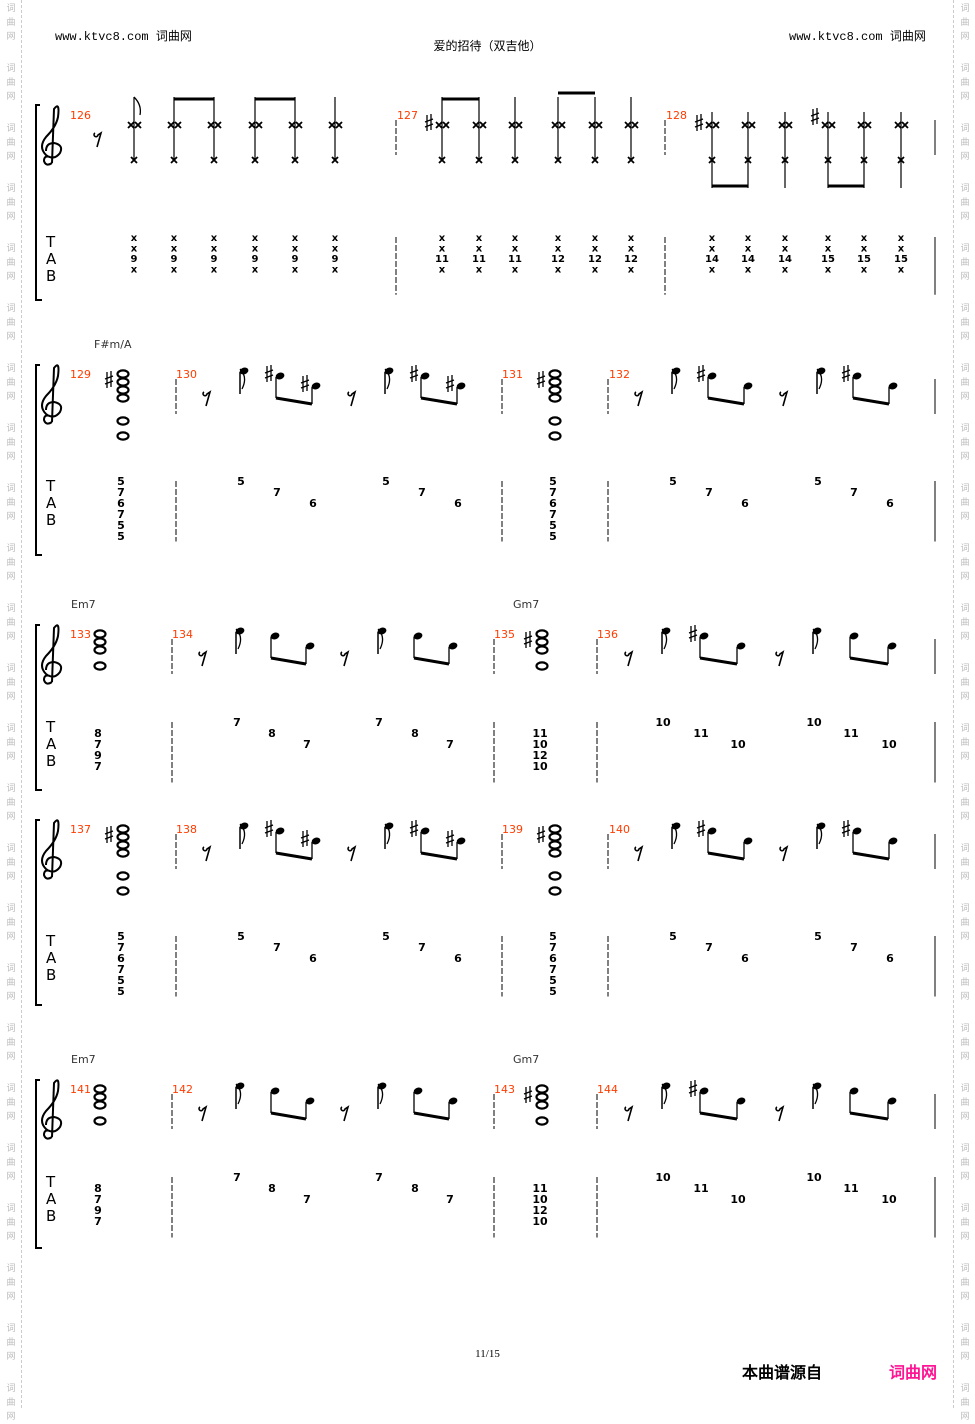 Image resolution: width=975 pixels, height=1424 pixels. I want to click on tab-clef-letter: B, so click(51, 761).